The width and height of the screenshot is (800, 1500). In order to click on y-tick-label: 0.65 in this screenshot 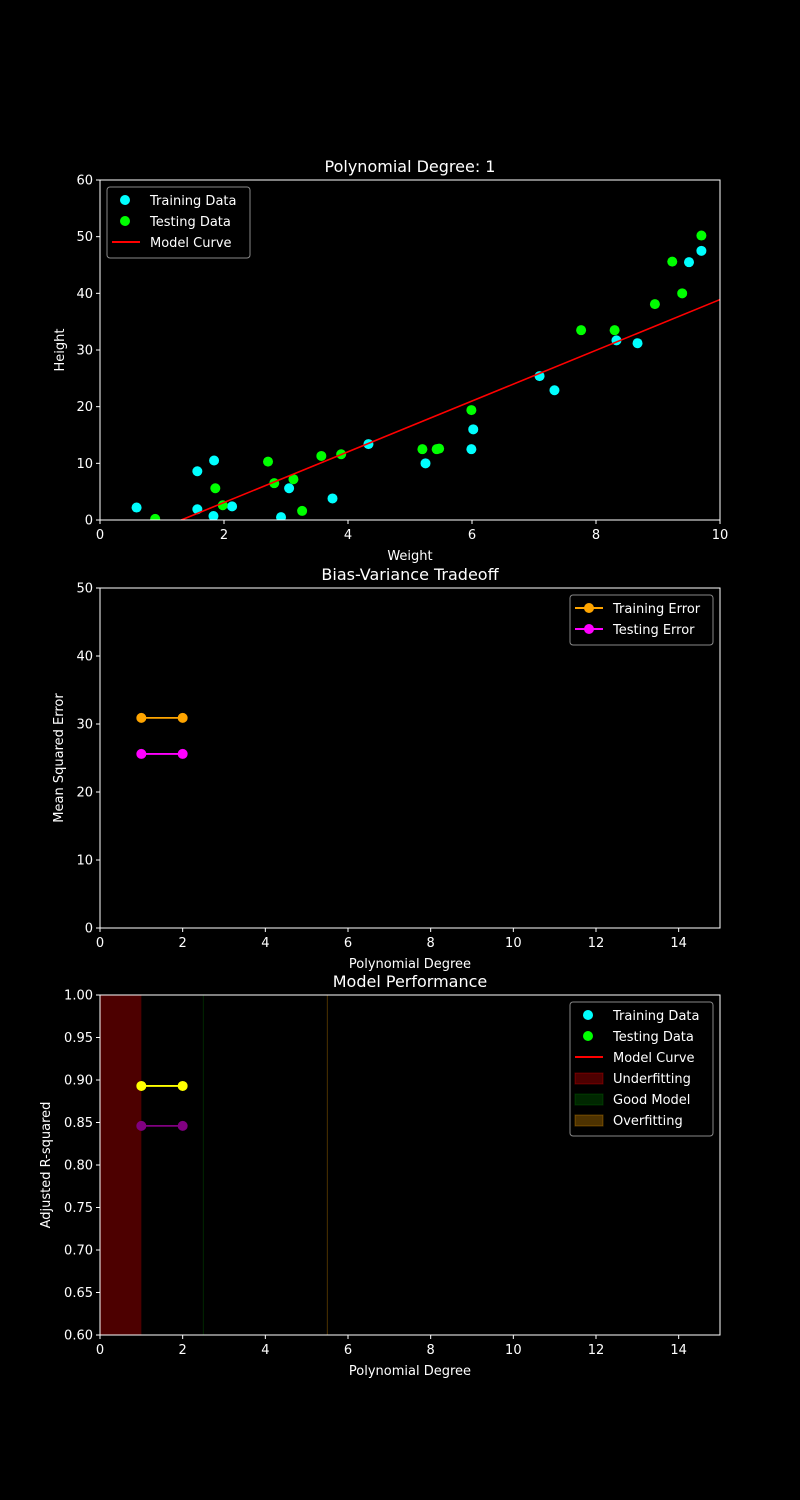, I will do `click(78, 1293)`.